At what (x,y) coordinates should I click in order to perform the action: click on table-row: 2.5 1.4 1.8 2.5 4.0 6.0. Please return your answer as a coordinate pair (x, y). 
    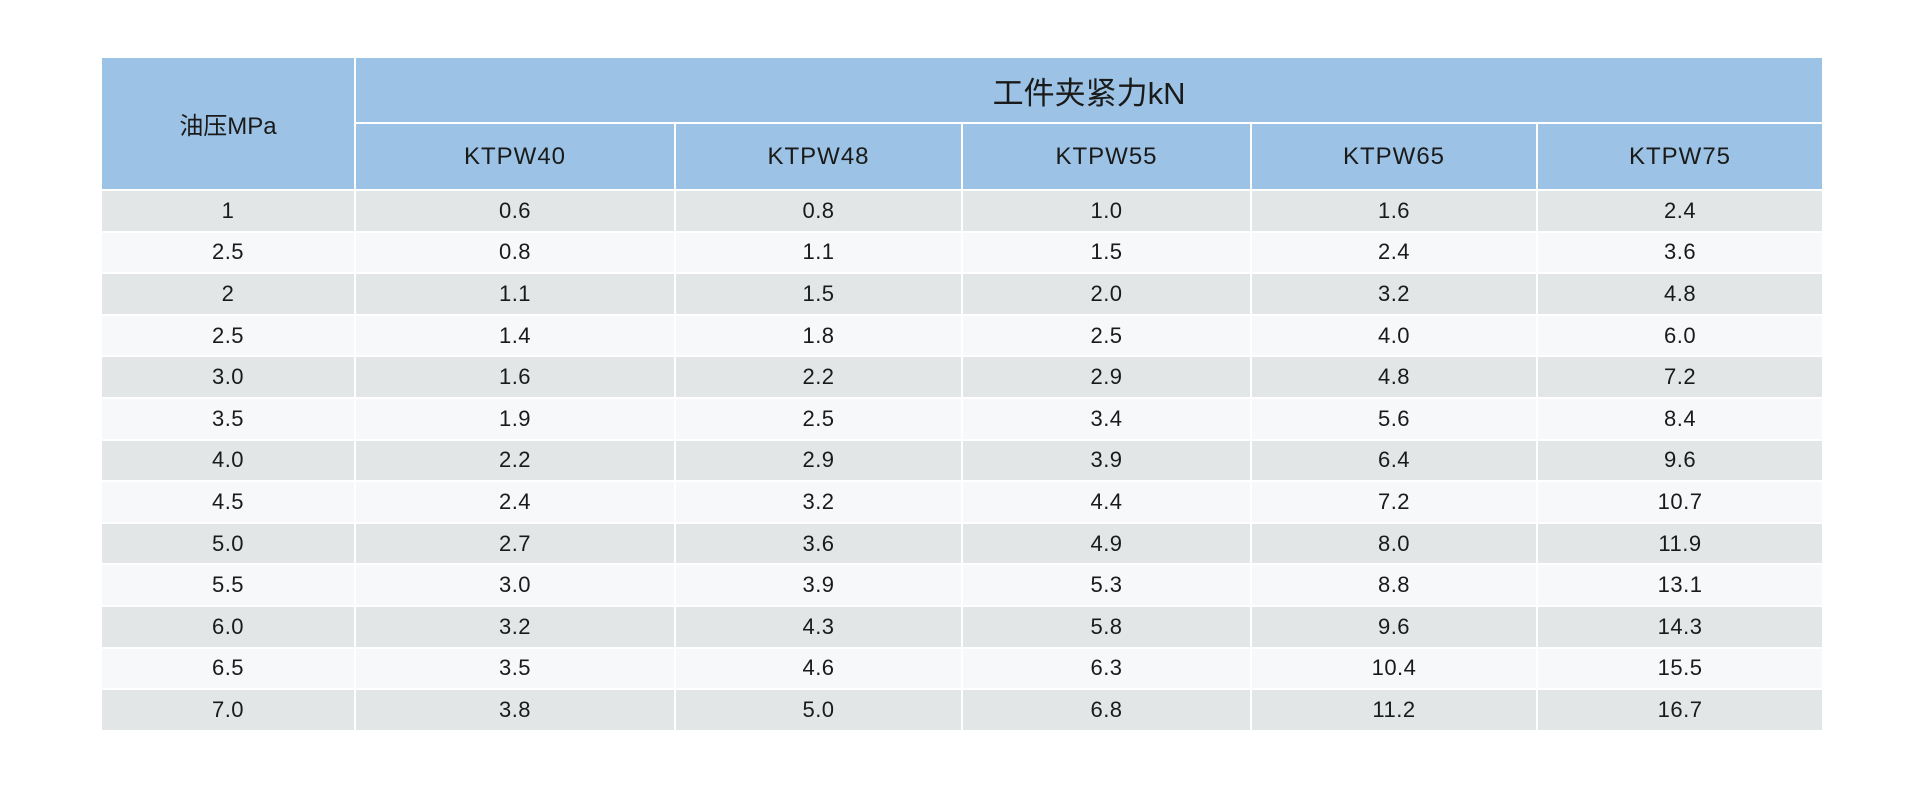
    Looking at the image, I should click on (962, 335).